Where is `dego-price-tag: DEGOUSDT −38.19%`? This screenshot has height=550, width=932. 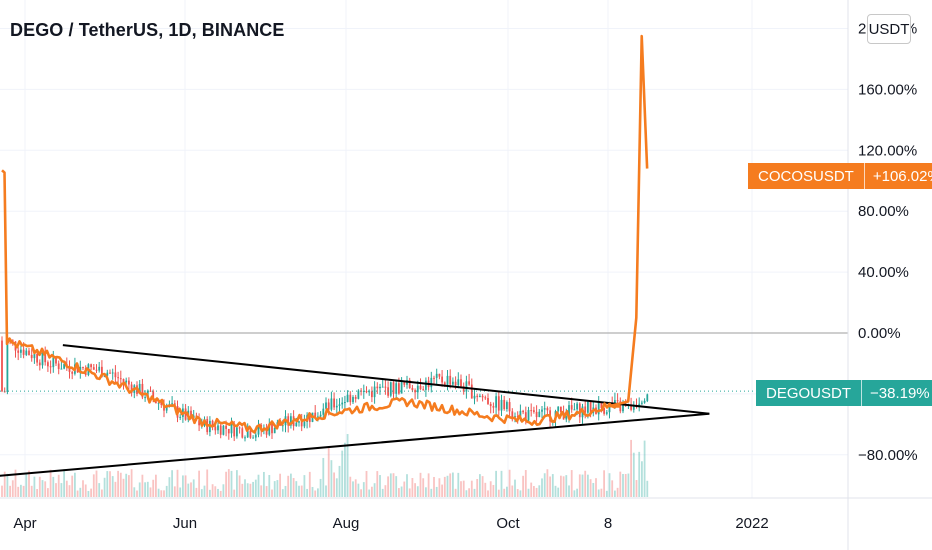 dego-price-tag: DEGOUSDT −38.19% is located at coordinates (844, 393).